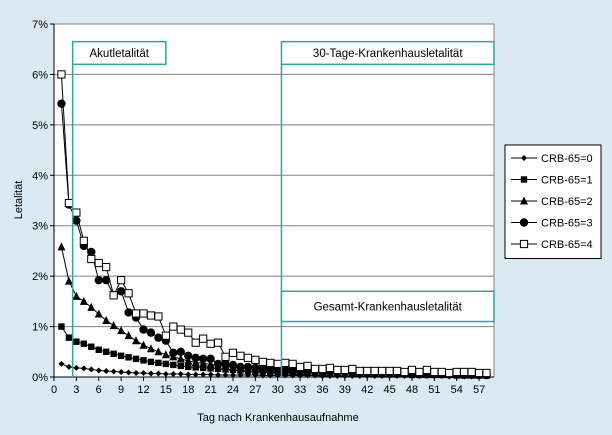 The width and height of the screenshot is (612, 435). I want to click on legend-label: CRB-65=3, so click(567, 224).